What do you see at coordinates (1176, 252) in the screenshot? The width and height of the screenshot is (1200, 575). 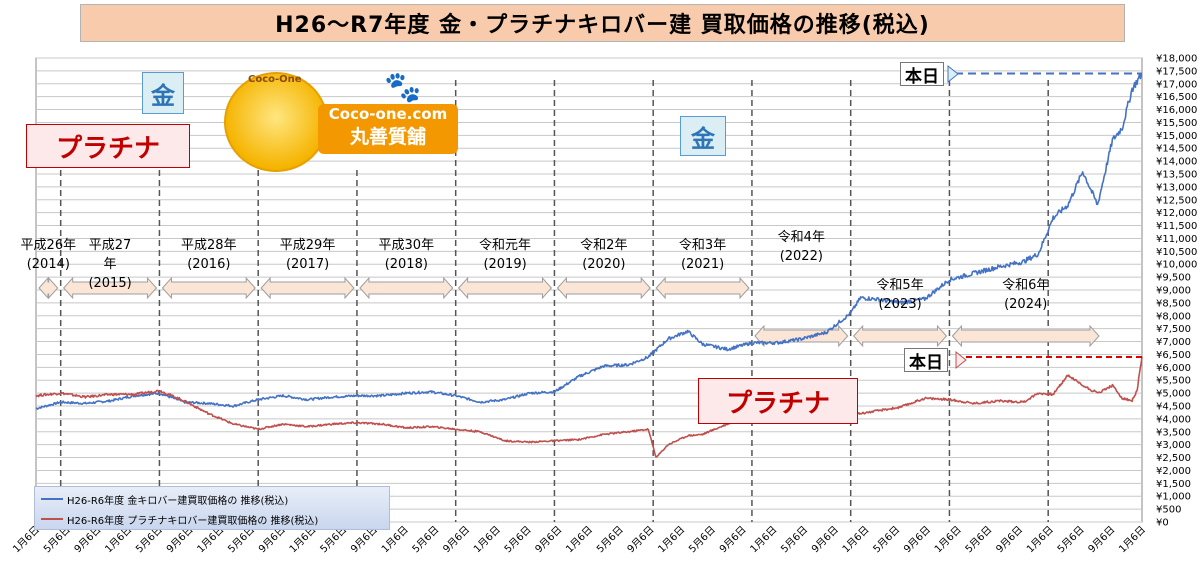 I see `y-tick-label: ¥10,500` at bounding box center [1176, 252].